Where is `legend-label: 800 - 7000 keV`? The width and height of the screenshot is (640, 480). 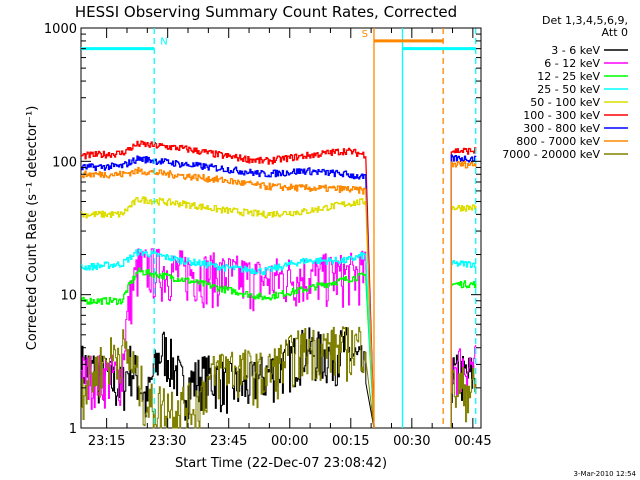
legend-label: 800 - 7000 keV is located at coordinates (558, 141).